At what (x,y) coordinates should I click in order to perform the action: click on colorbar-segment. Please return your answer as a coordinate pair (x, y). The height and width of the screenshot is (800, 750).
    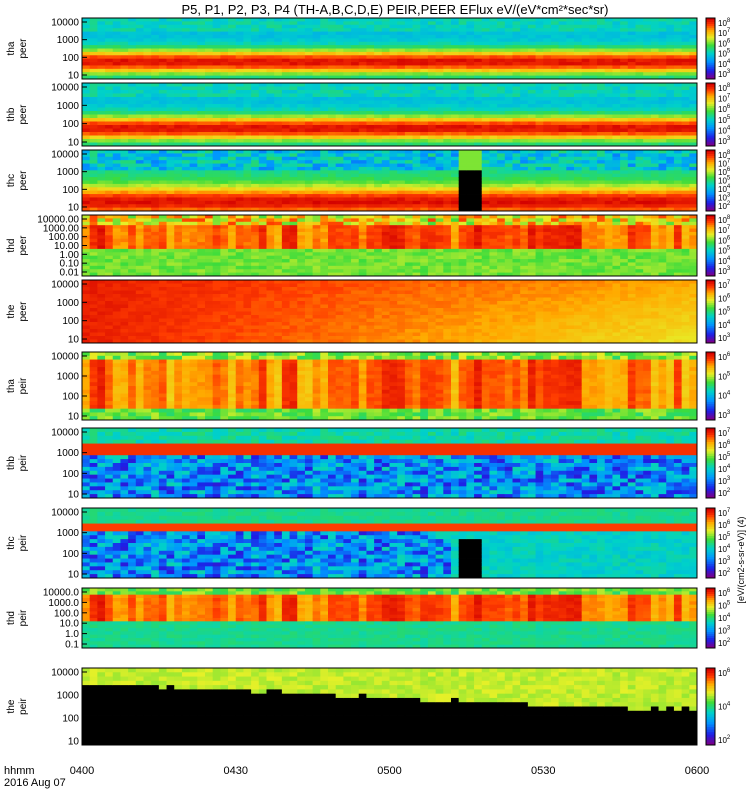
    Looking at the image, I should click on (710, 157).